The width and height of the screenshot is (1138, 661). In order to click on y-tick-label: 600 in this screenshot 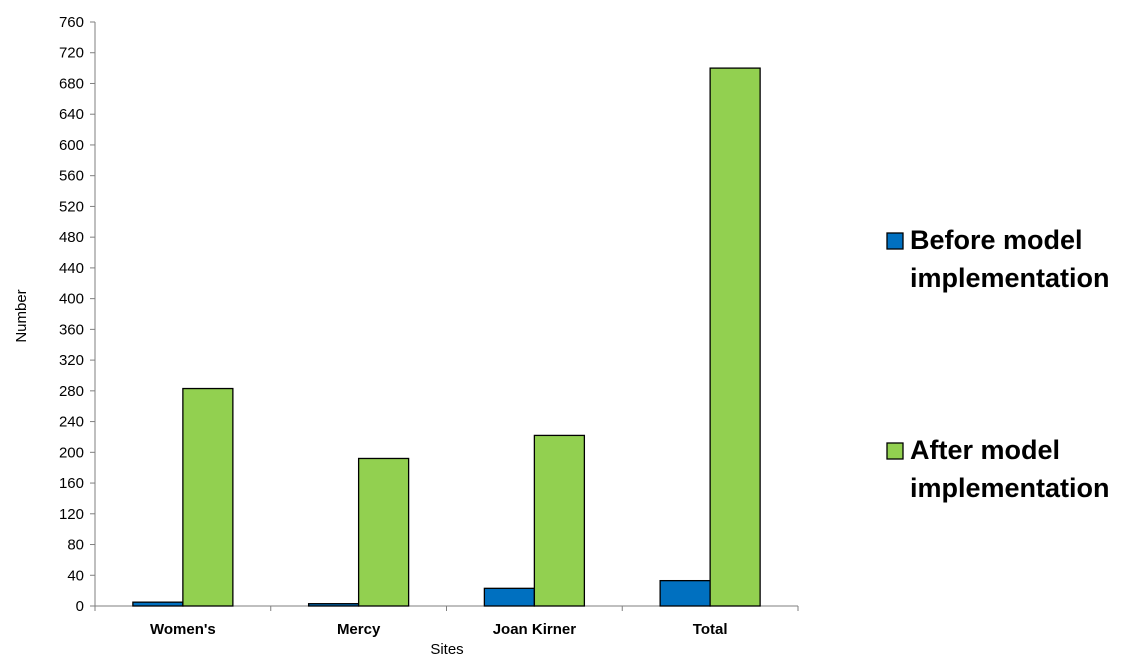, I will do `click(71, 145)`.